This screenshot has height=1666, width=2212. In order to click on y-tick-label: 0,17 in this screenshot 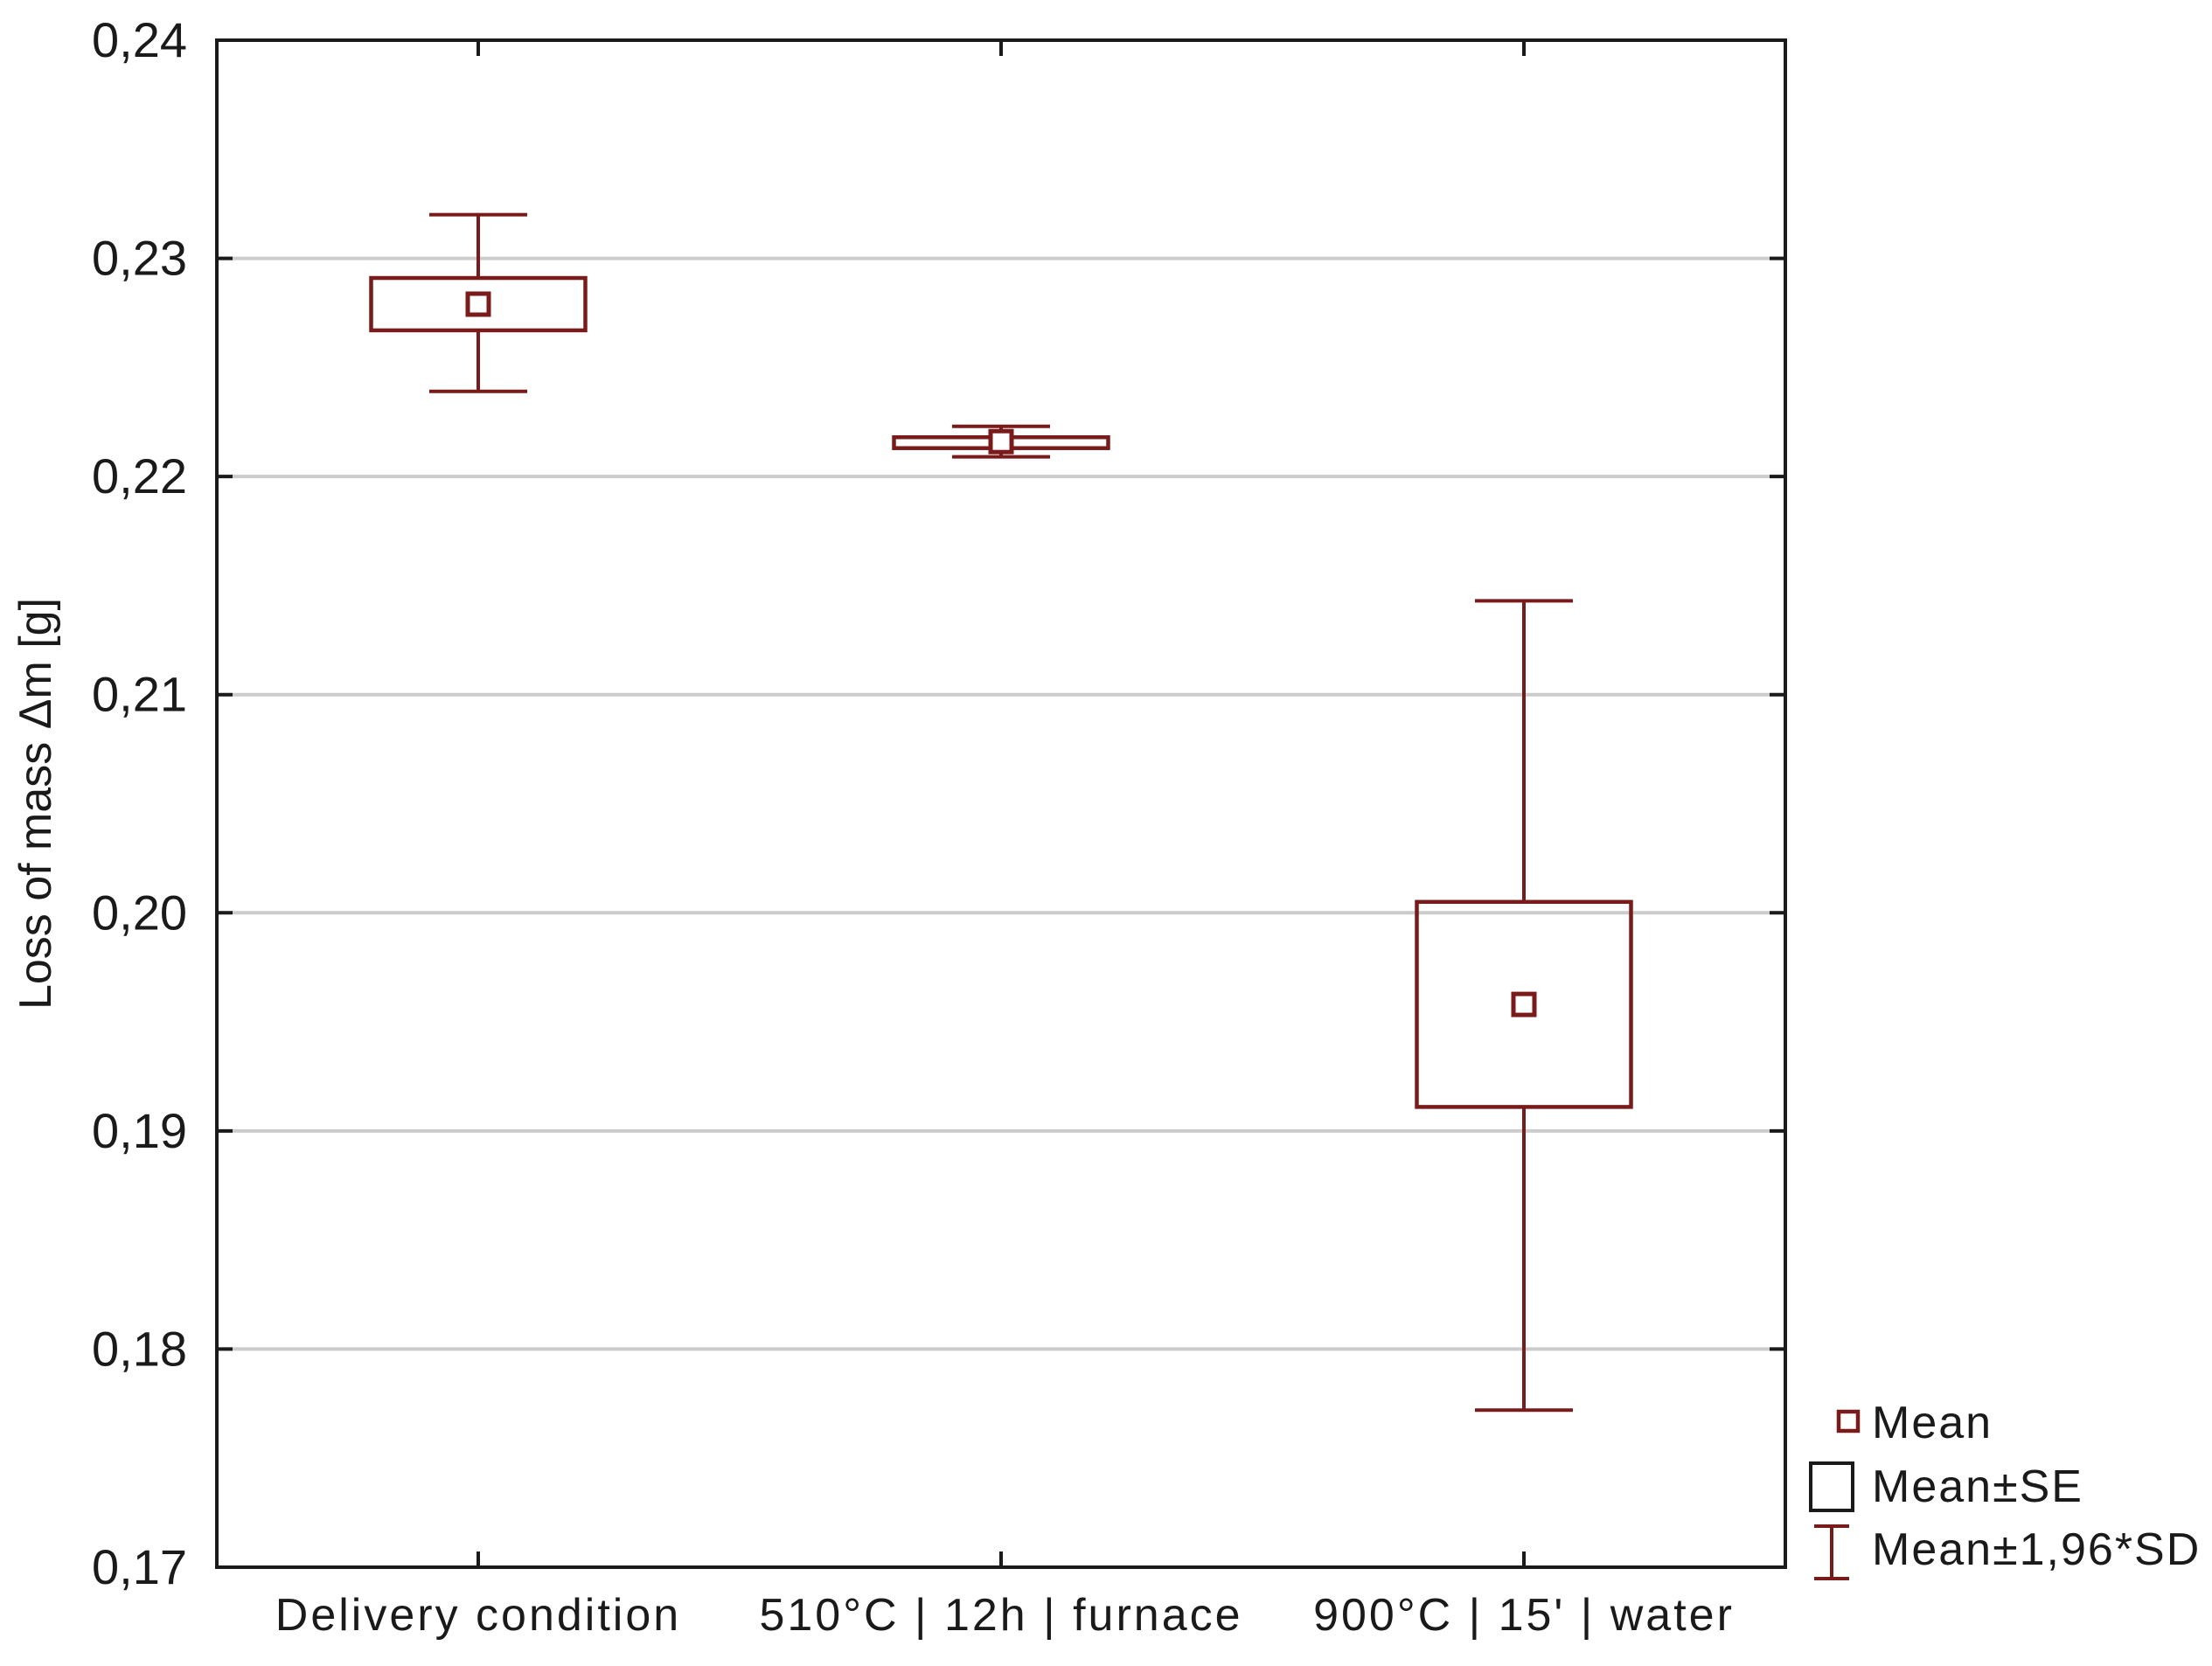, I will do `click(139, 1566)`.